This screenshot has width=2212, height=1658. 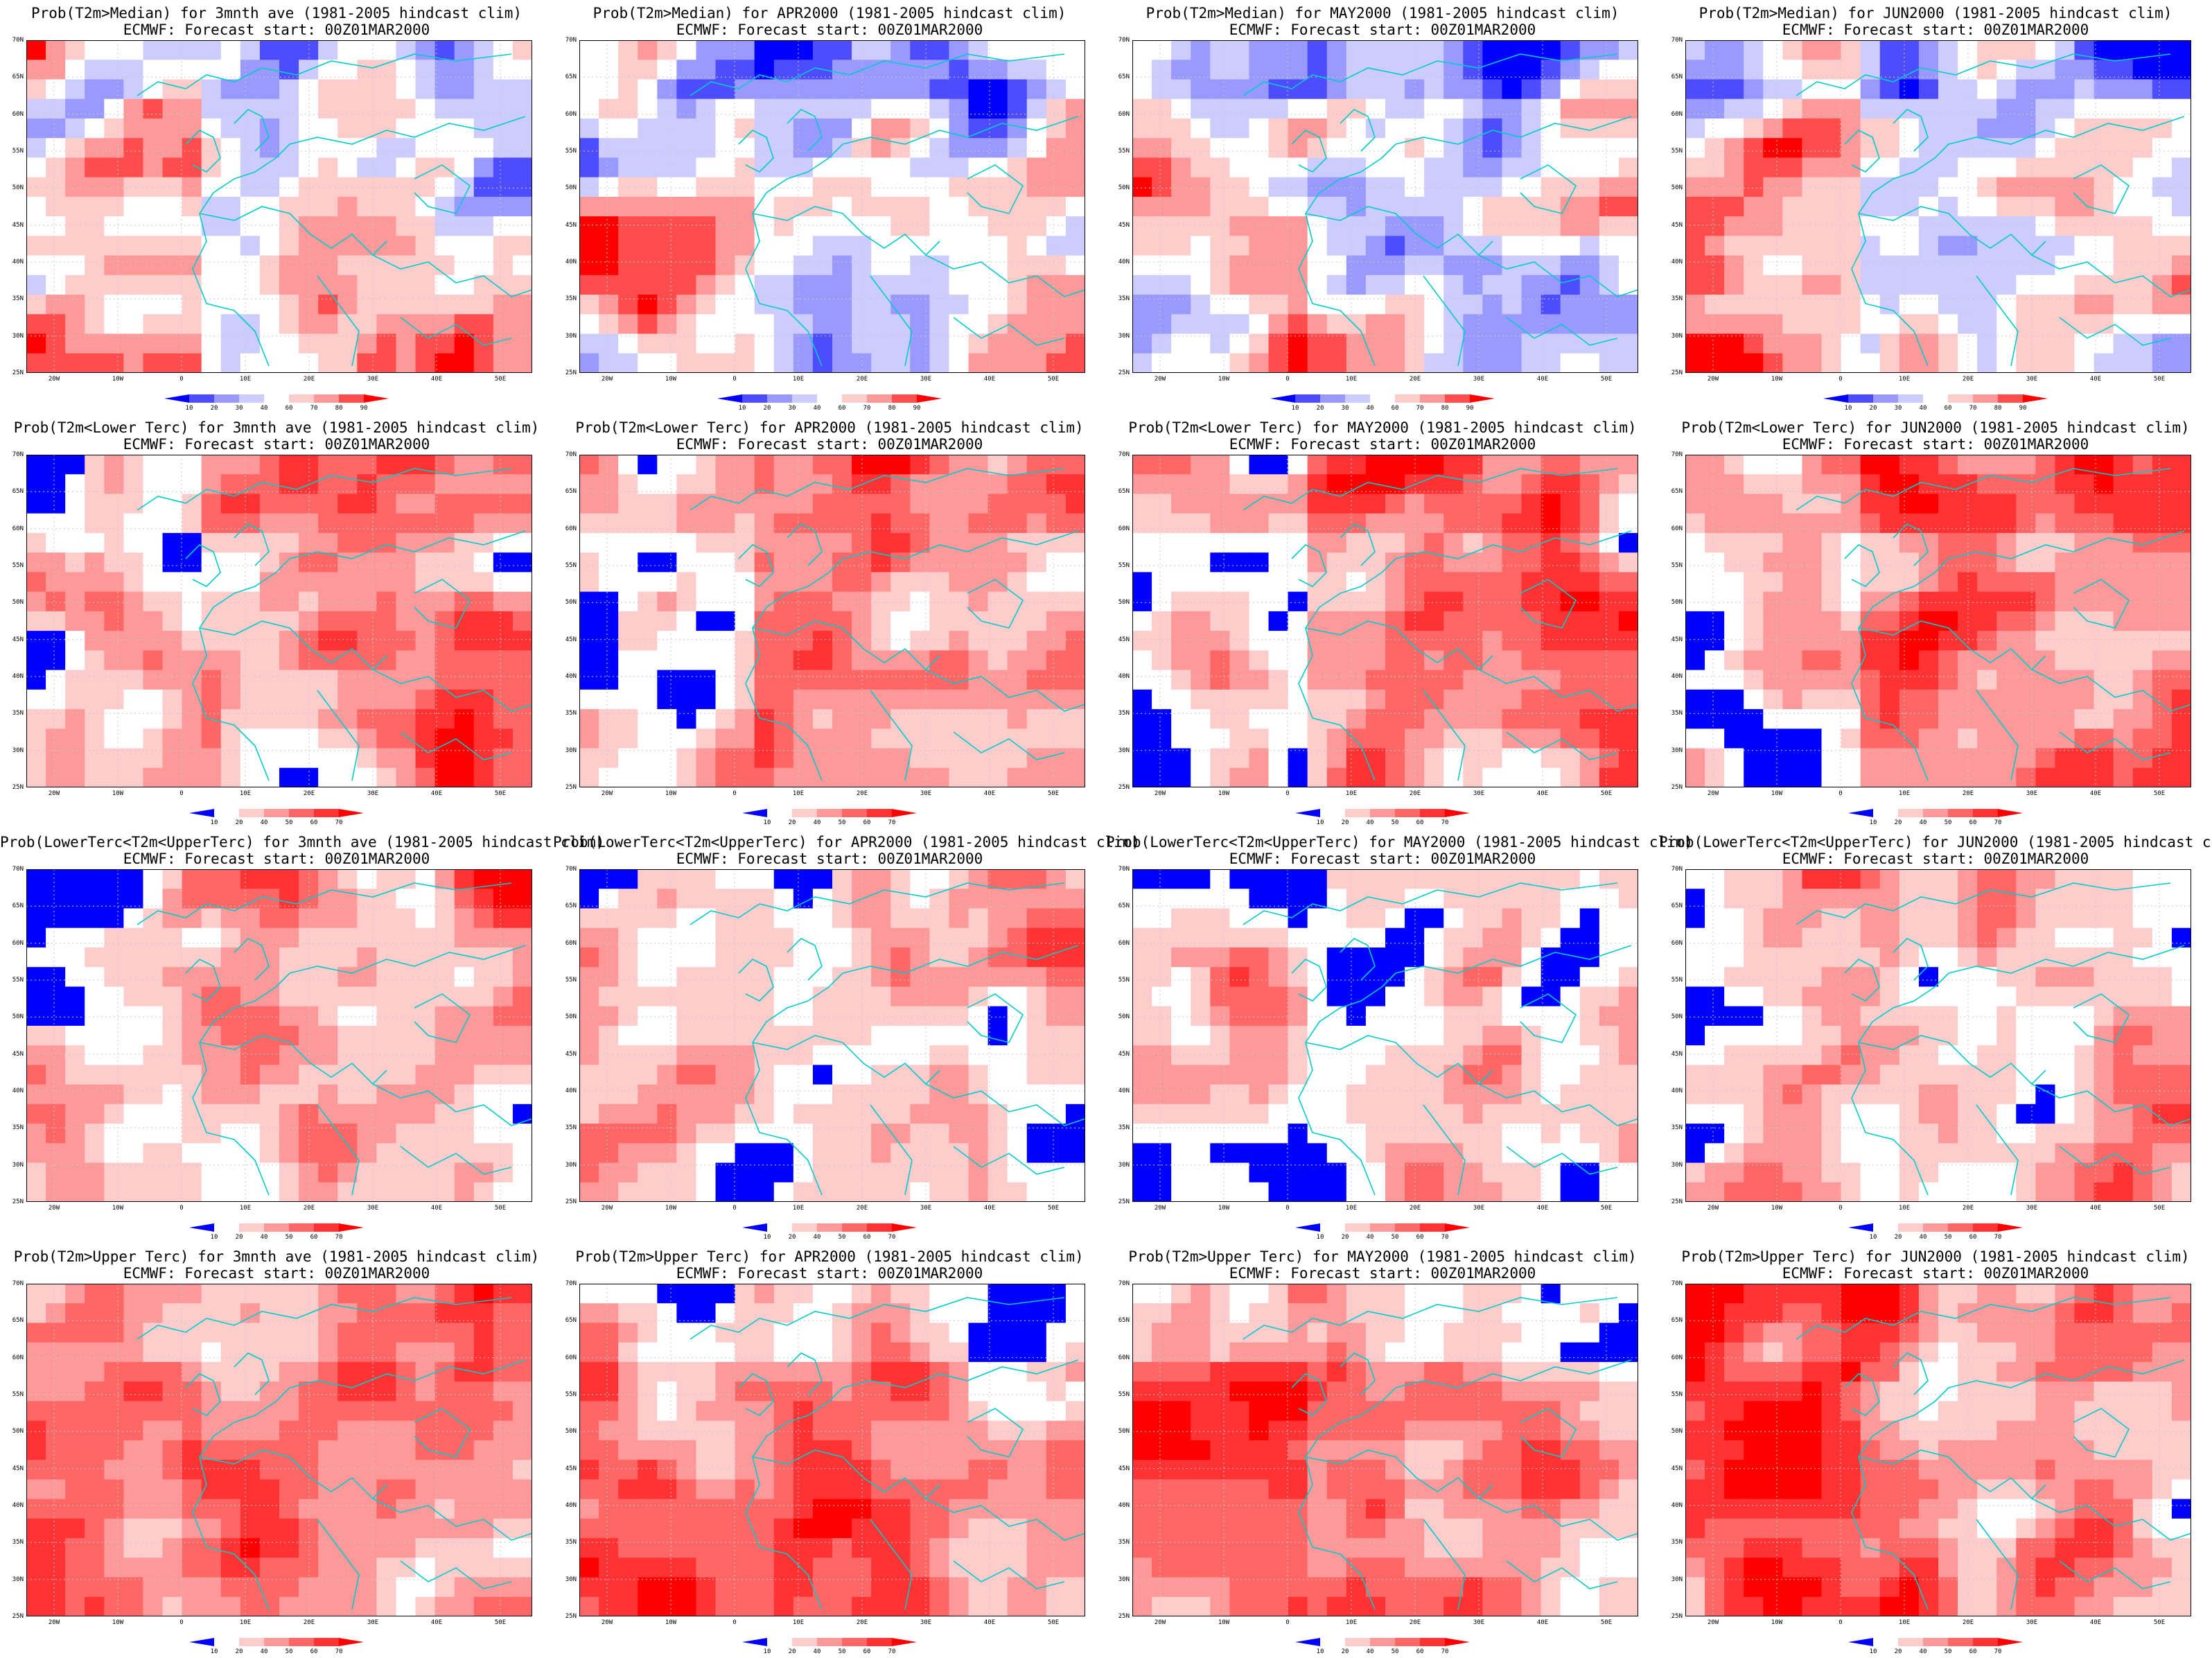 What do you see at coordinates (571, 1202) in the screenshot?
I see `latitude-label: 25N` at bounding box center [571, 1202].